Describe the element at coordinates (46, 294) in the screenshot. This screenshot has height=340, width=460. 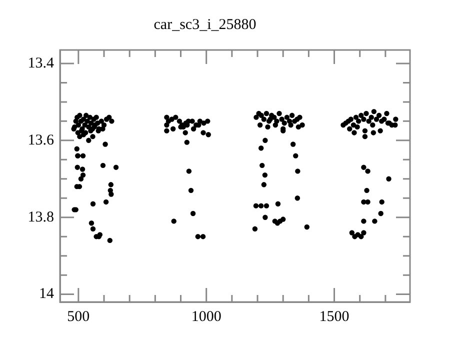
I see `y-tick-label: 14` at that location.